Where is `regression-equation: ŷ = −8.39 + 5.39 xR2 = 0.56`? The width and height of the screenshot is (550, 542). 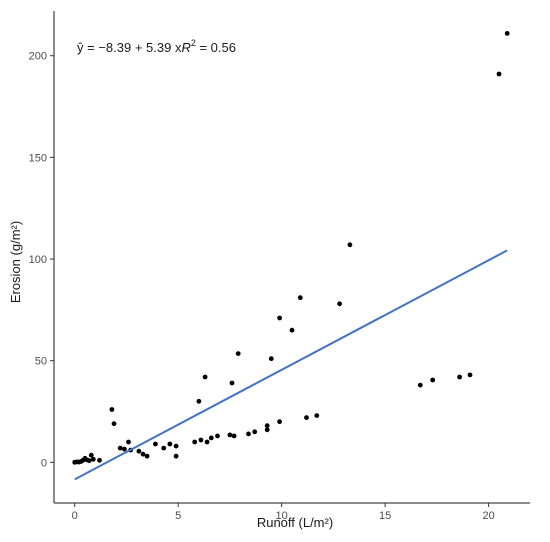
regression-equation: ŷ = −8.39 + 5.39 xR2 = 0.56 is located at coordinates (156, 46).